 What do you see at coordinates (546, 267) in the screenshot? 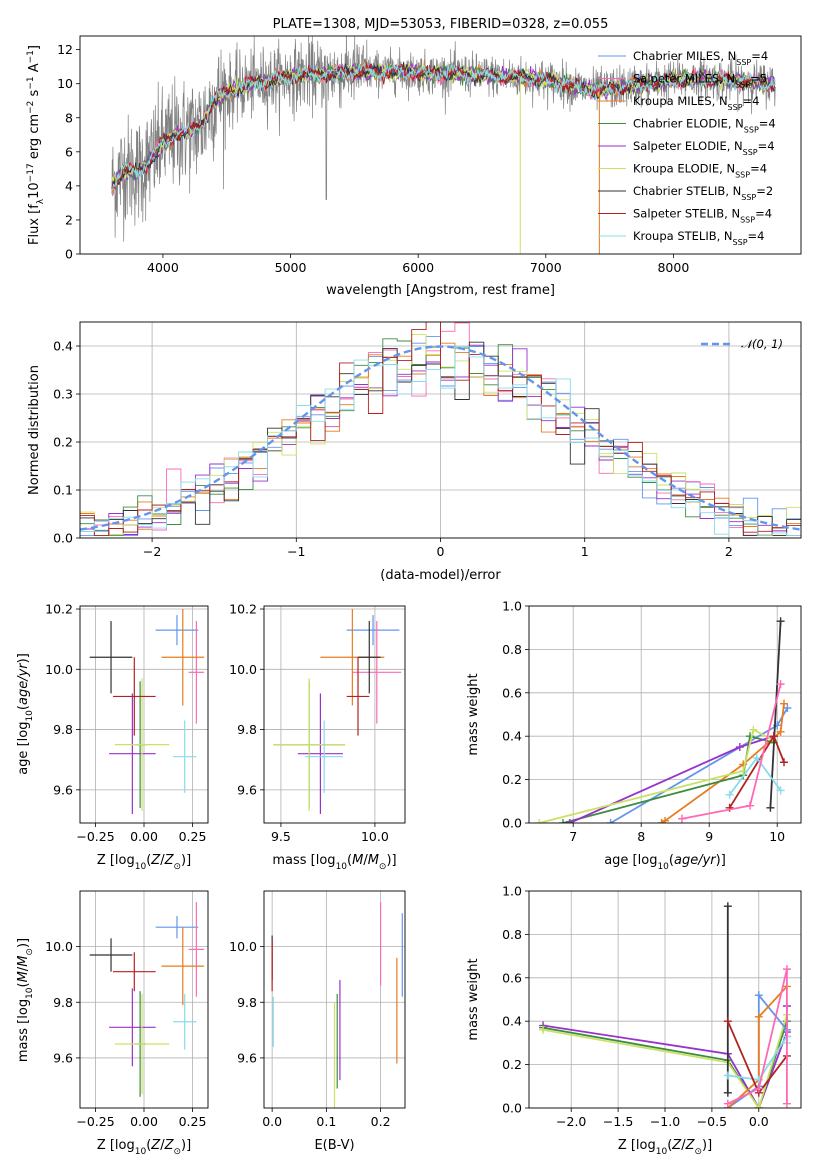
I see `x-tick-label: 7000` at bounding box center [546, 267].